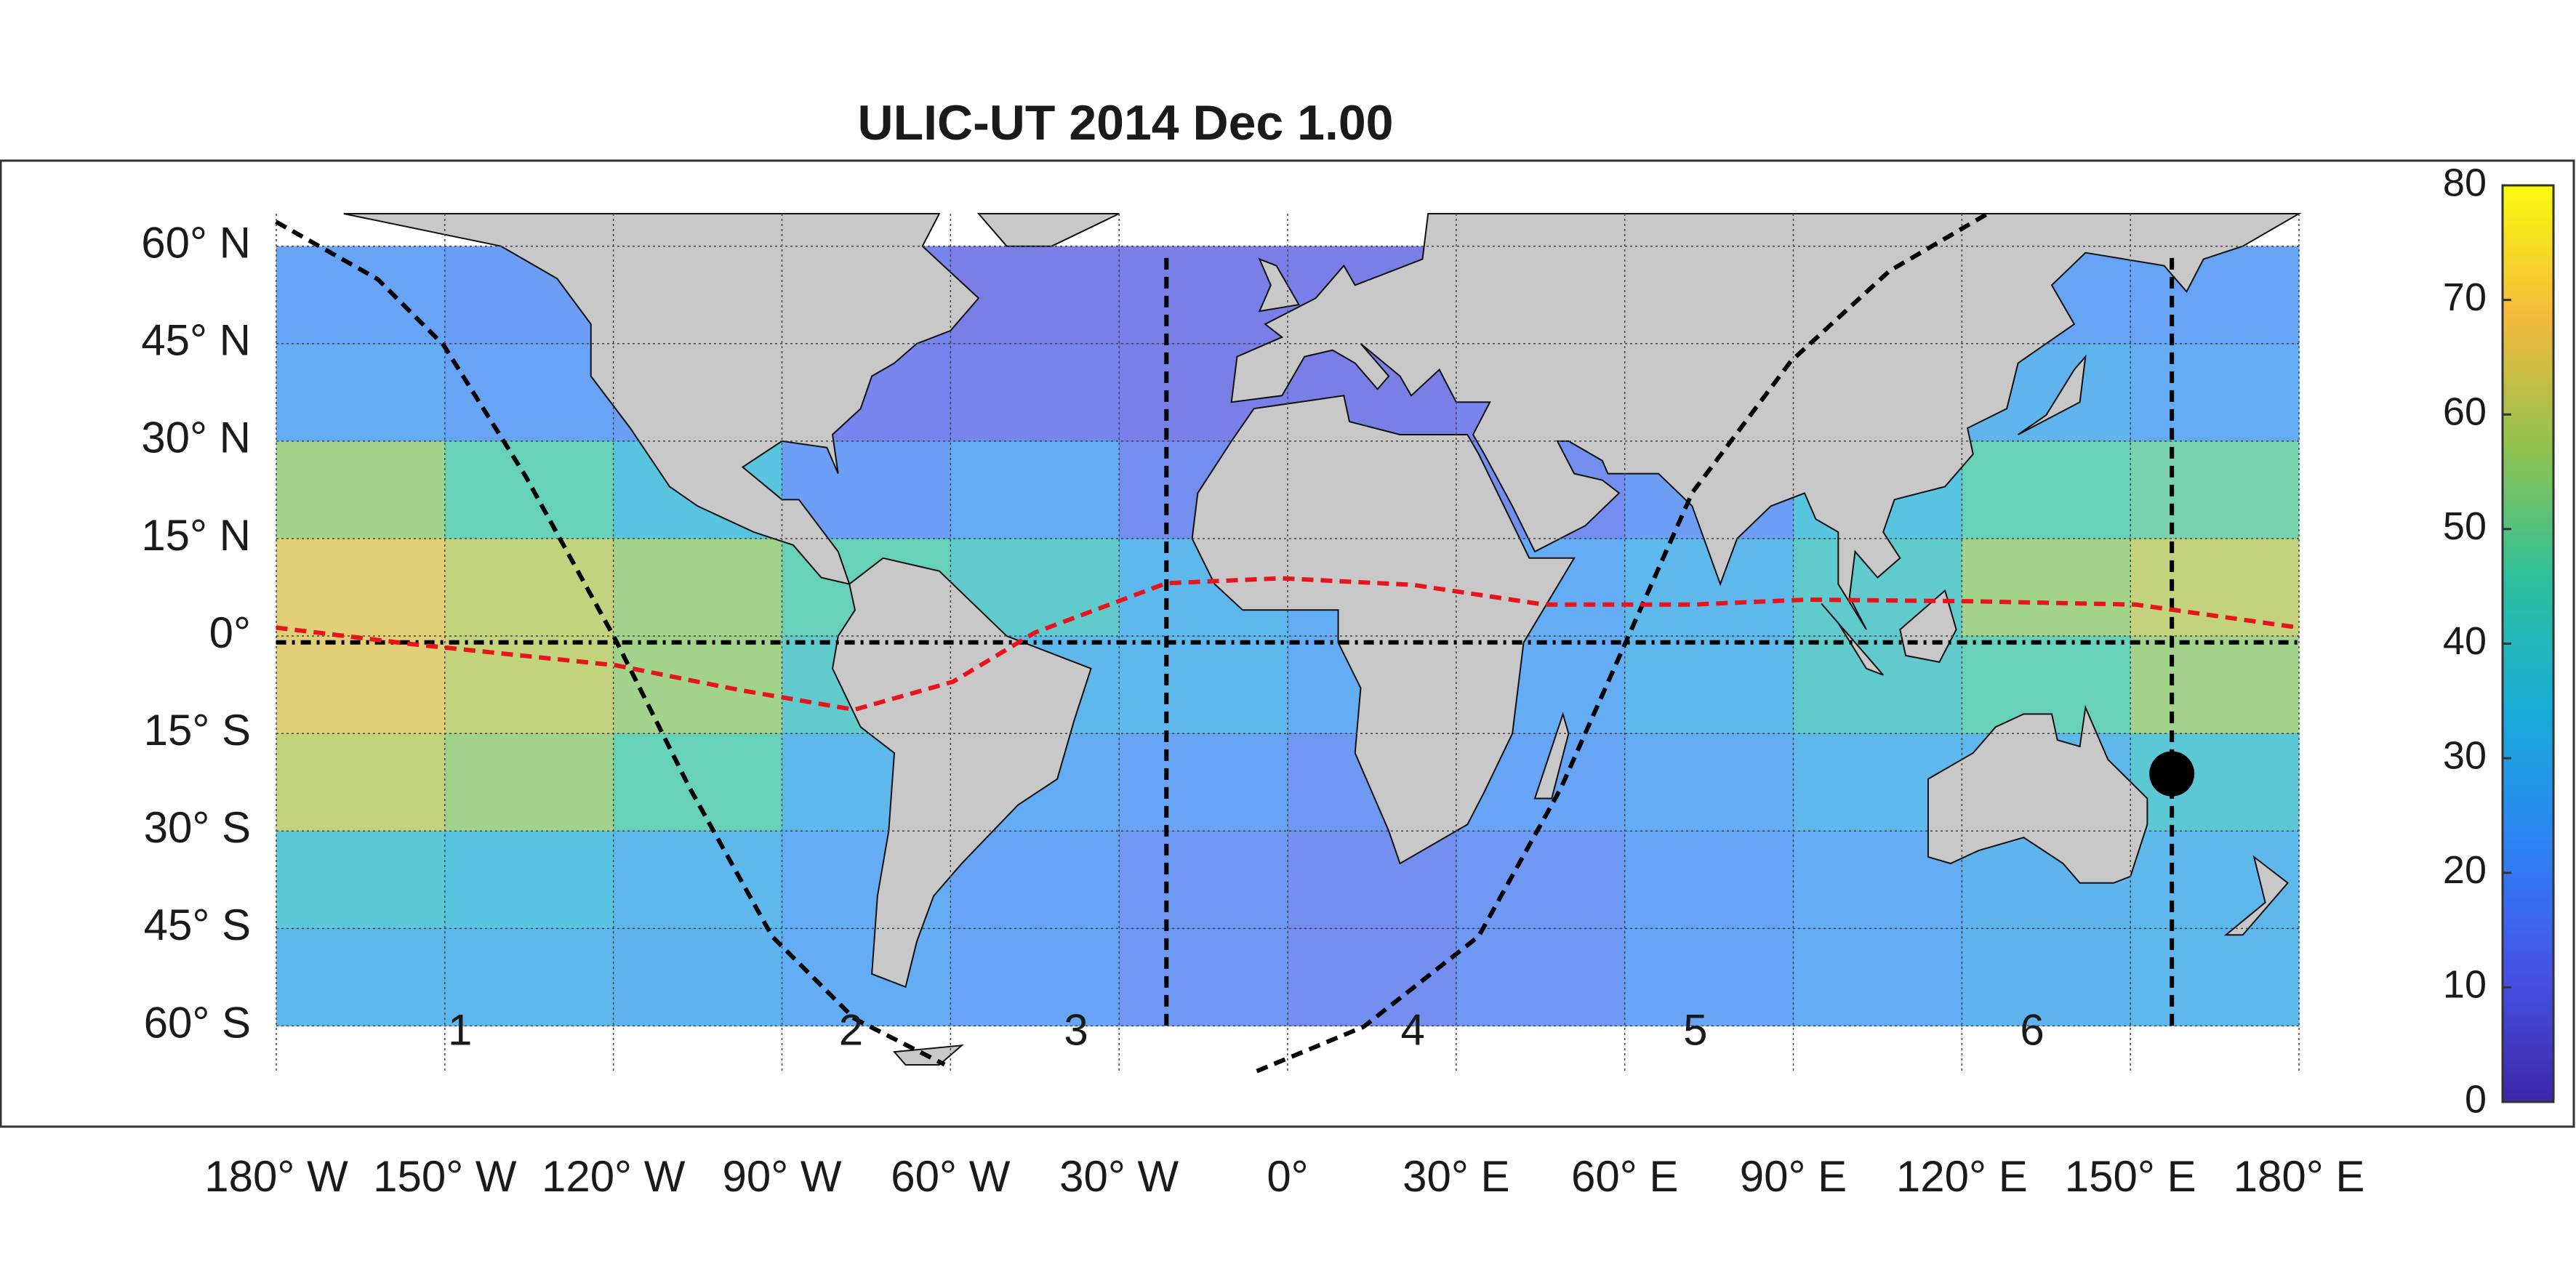  I want to click on region-label: 6, so click(2032, 1030).